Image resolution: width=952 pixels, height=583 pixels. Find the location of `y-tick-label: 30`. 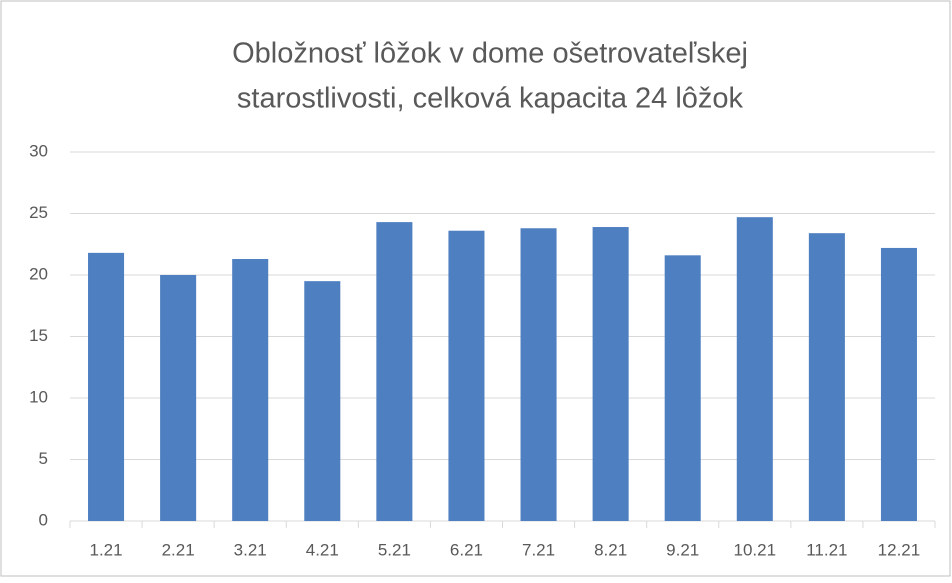

y-tick-label: 30 is located at coordinates (38, 150).